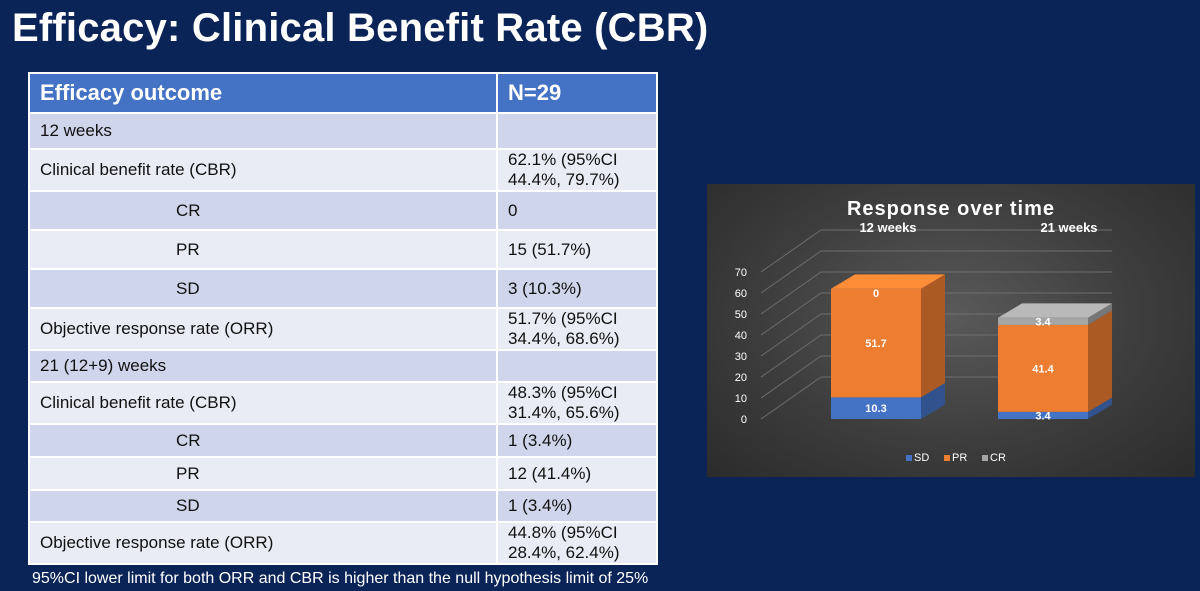 Image resolution: width=1200 pixels, height=591 pixels. I want to click on row-label: 21 (12+9) weeks, so click(263, 366).